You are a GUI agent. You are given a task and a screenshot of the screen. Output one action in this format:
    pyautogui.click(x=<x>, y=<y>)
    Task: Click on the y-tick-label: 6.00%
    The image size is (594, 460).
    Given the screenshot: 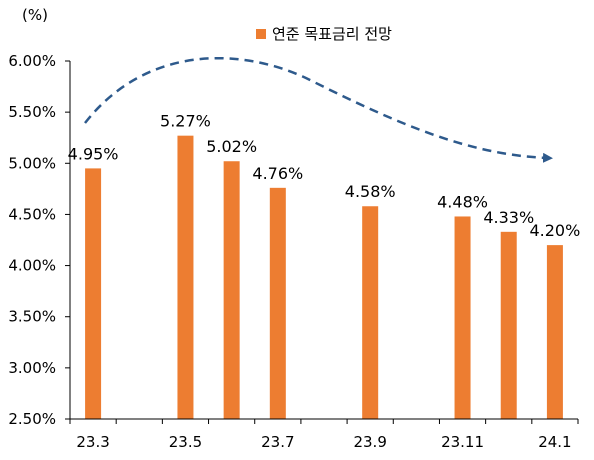 What is the action you would take?
    pyautogui.click(x=32, y=61)
    